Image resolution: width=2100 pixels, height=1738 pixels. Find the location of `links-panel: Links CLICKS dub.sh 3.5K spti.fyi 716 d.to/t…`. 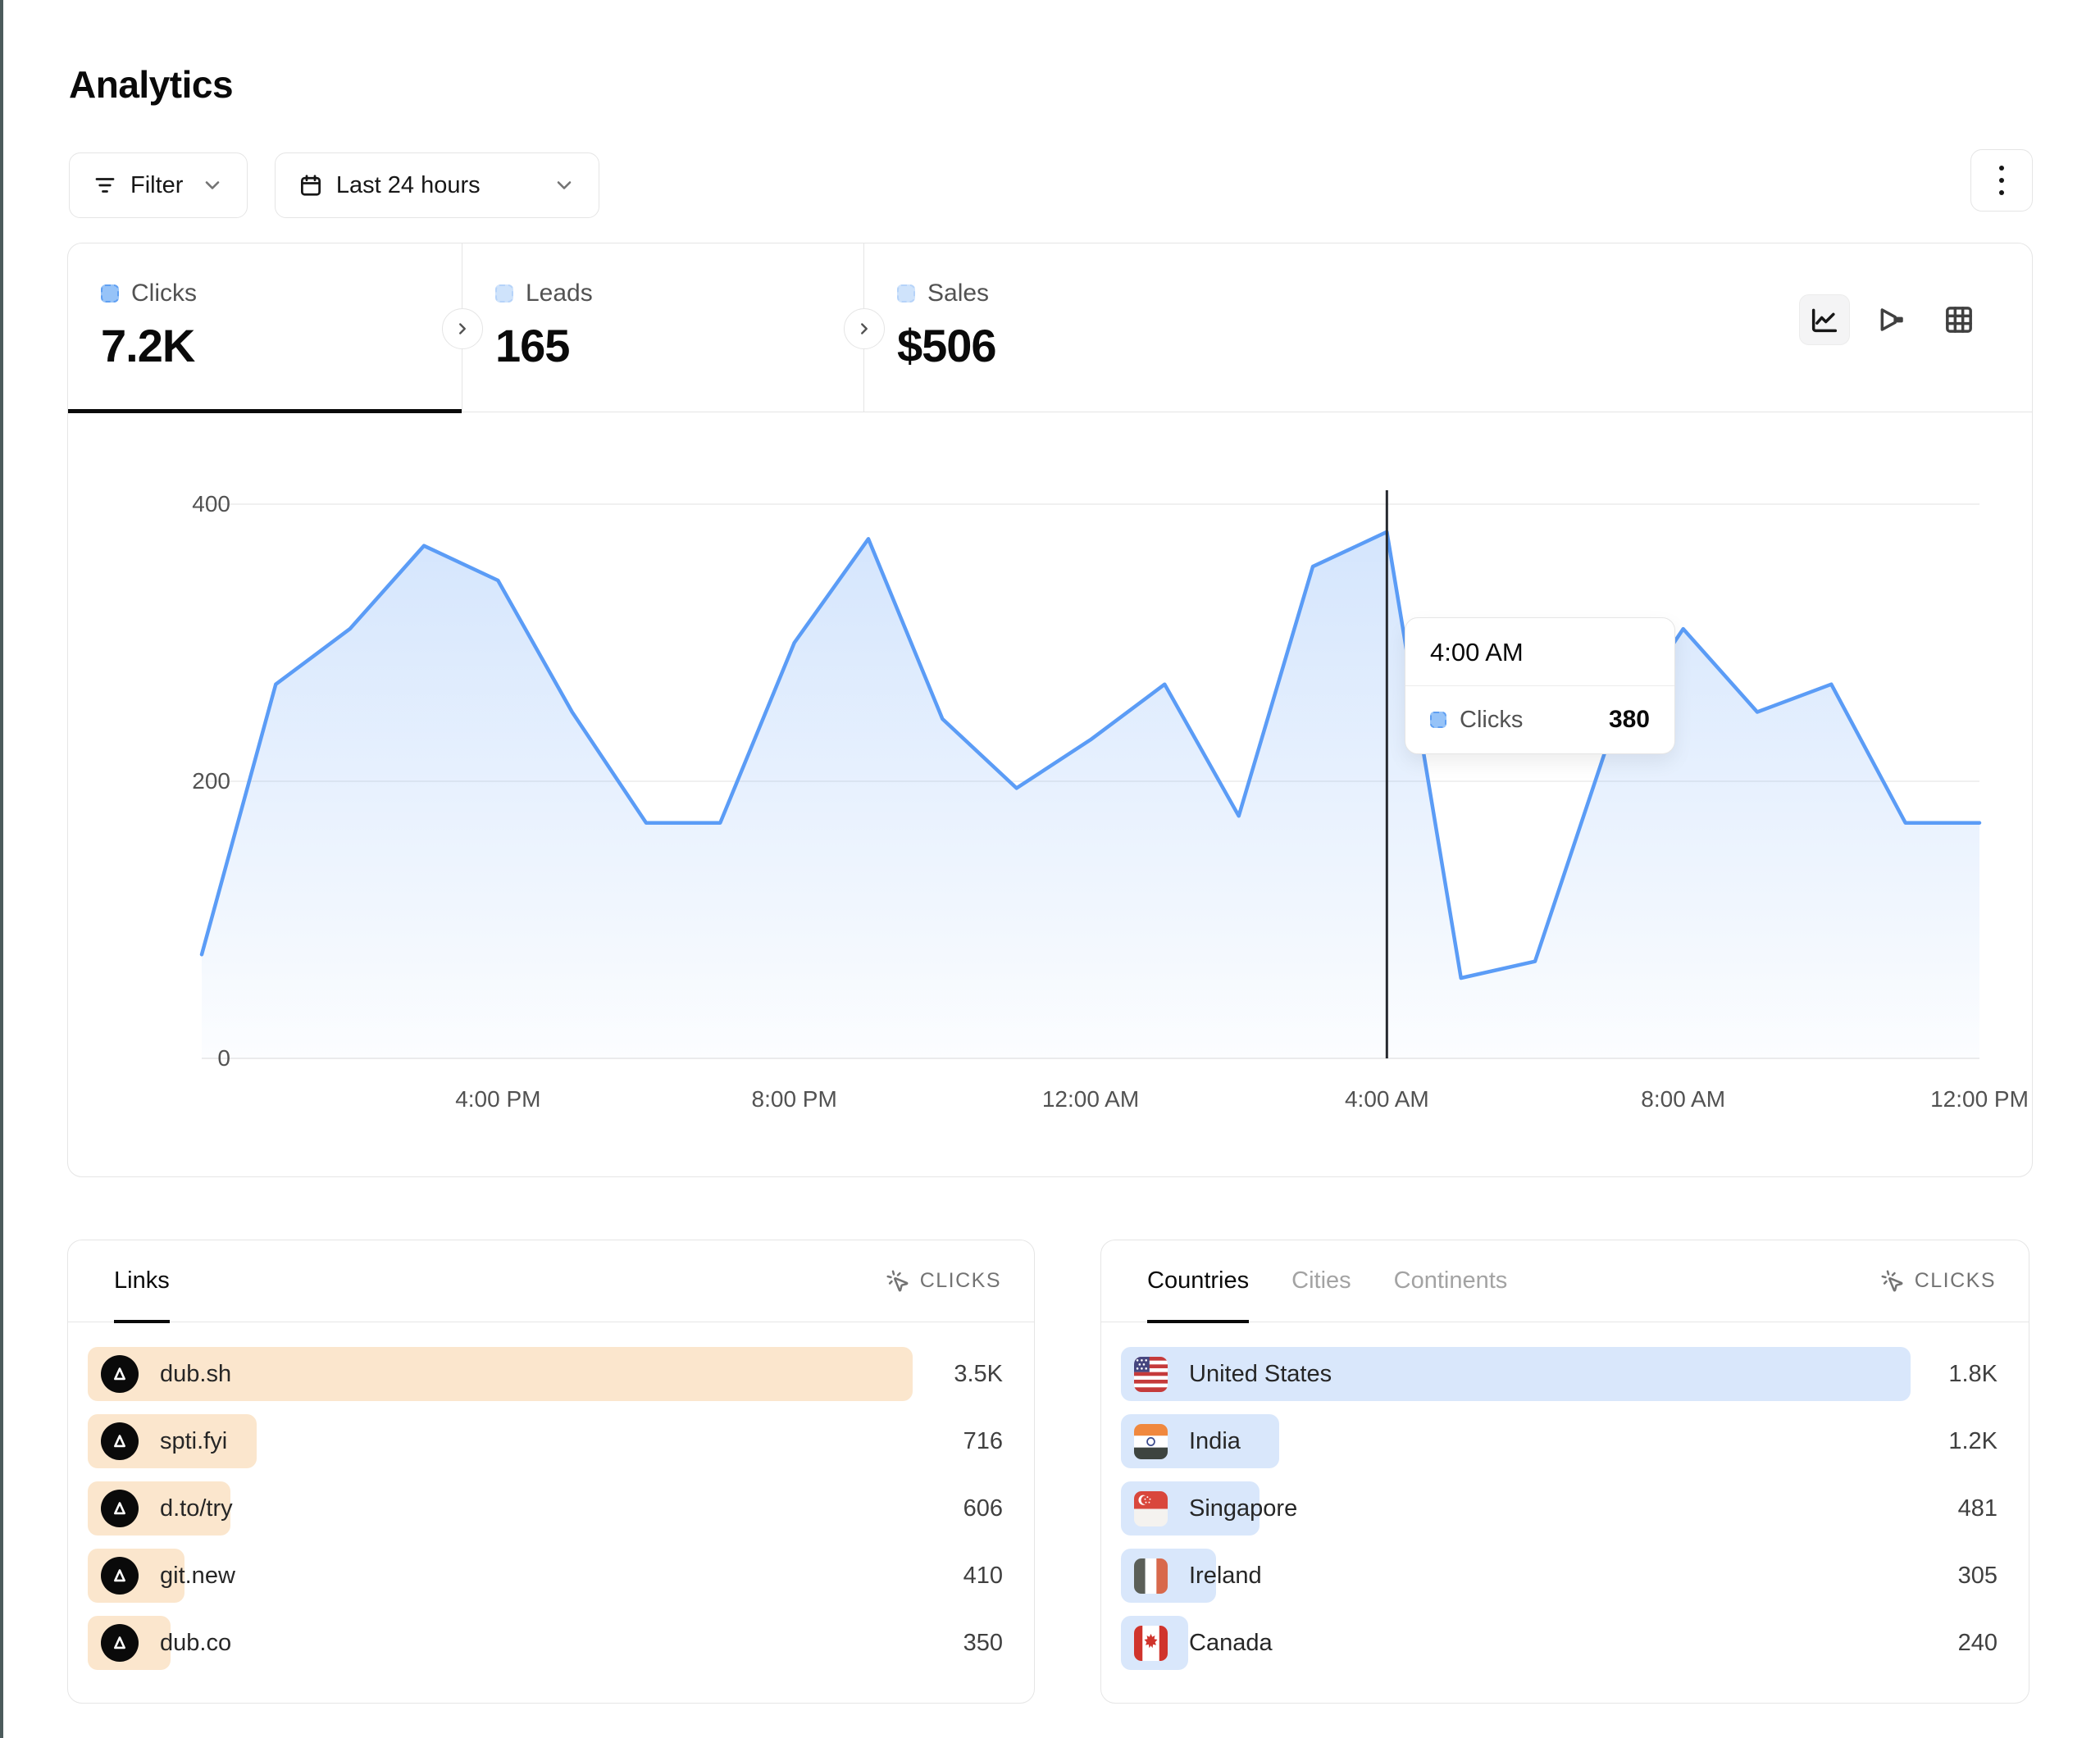

links-panel: Links CLICKS dub.sh 3.5K spti.fyi 716 d.to/t… is located at coordinates (551, 1472).